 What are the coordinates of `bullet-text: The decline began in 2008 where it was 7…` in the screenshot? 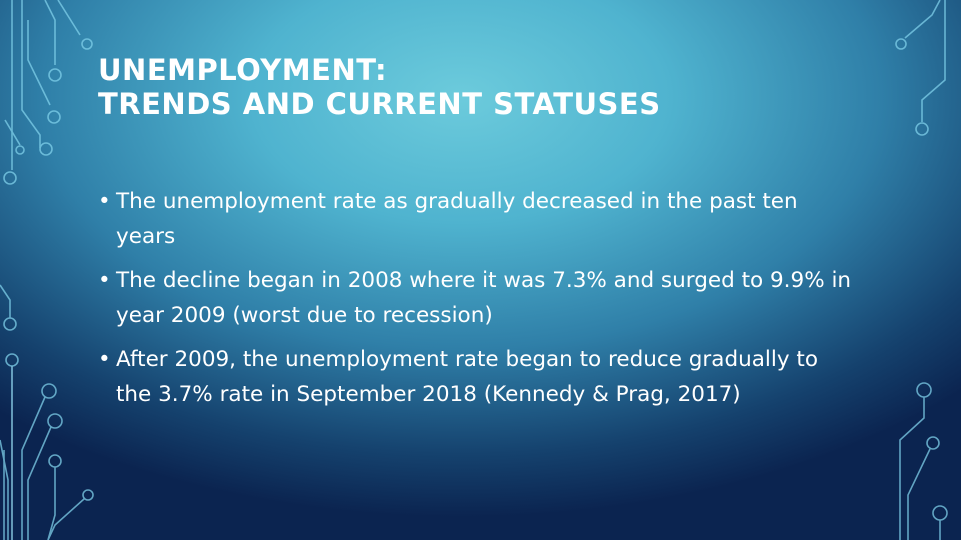 It's located at (484, 298).